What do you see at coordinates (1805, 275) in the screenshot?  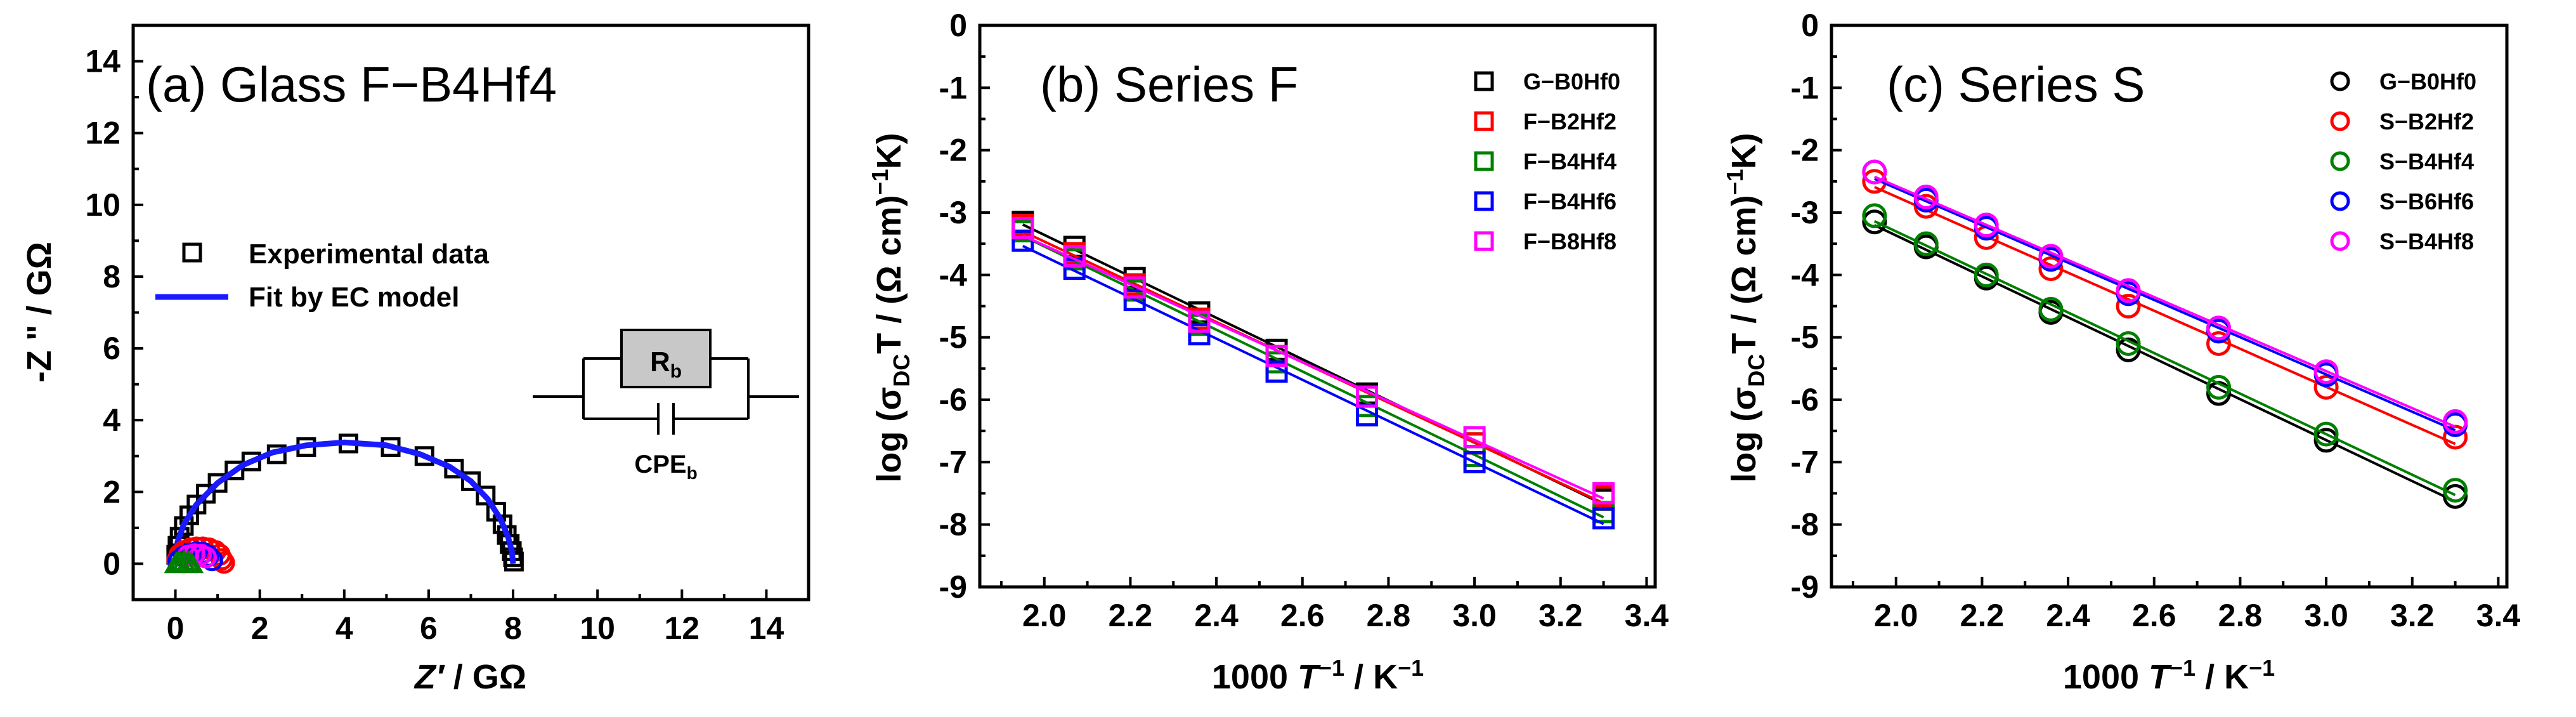 I see `c-ytick-label: -4` at bounding box center [1805, 275].